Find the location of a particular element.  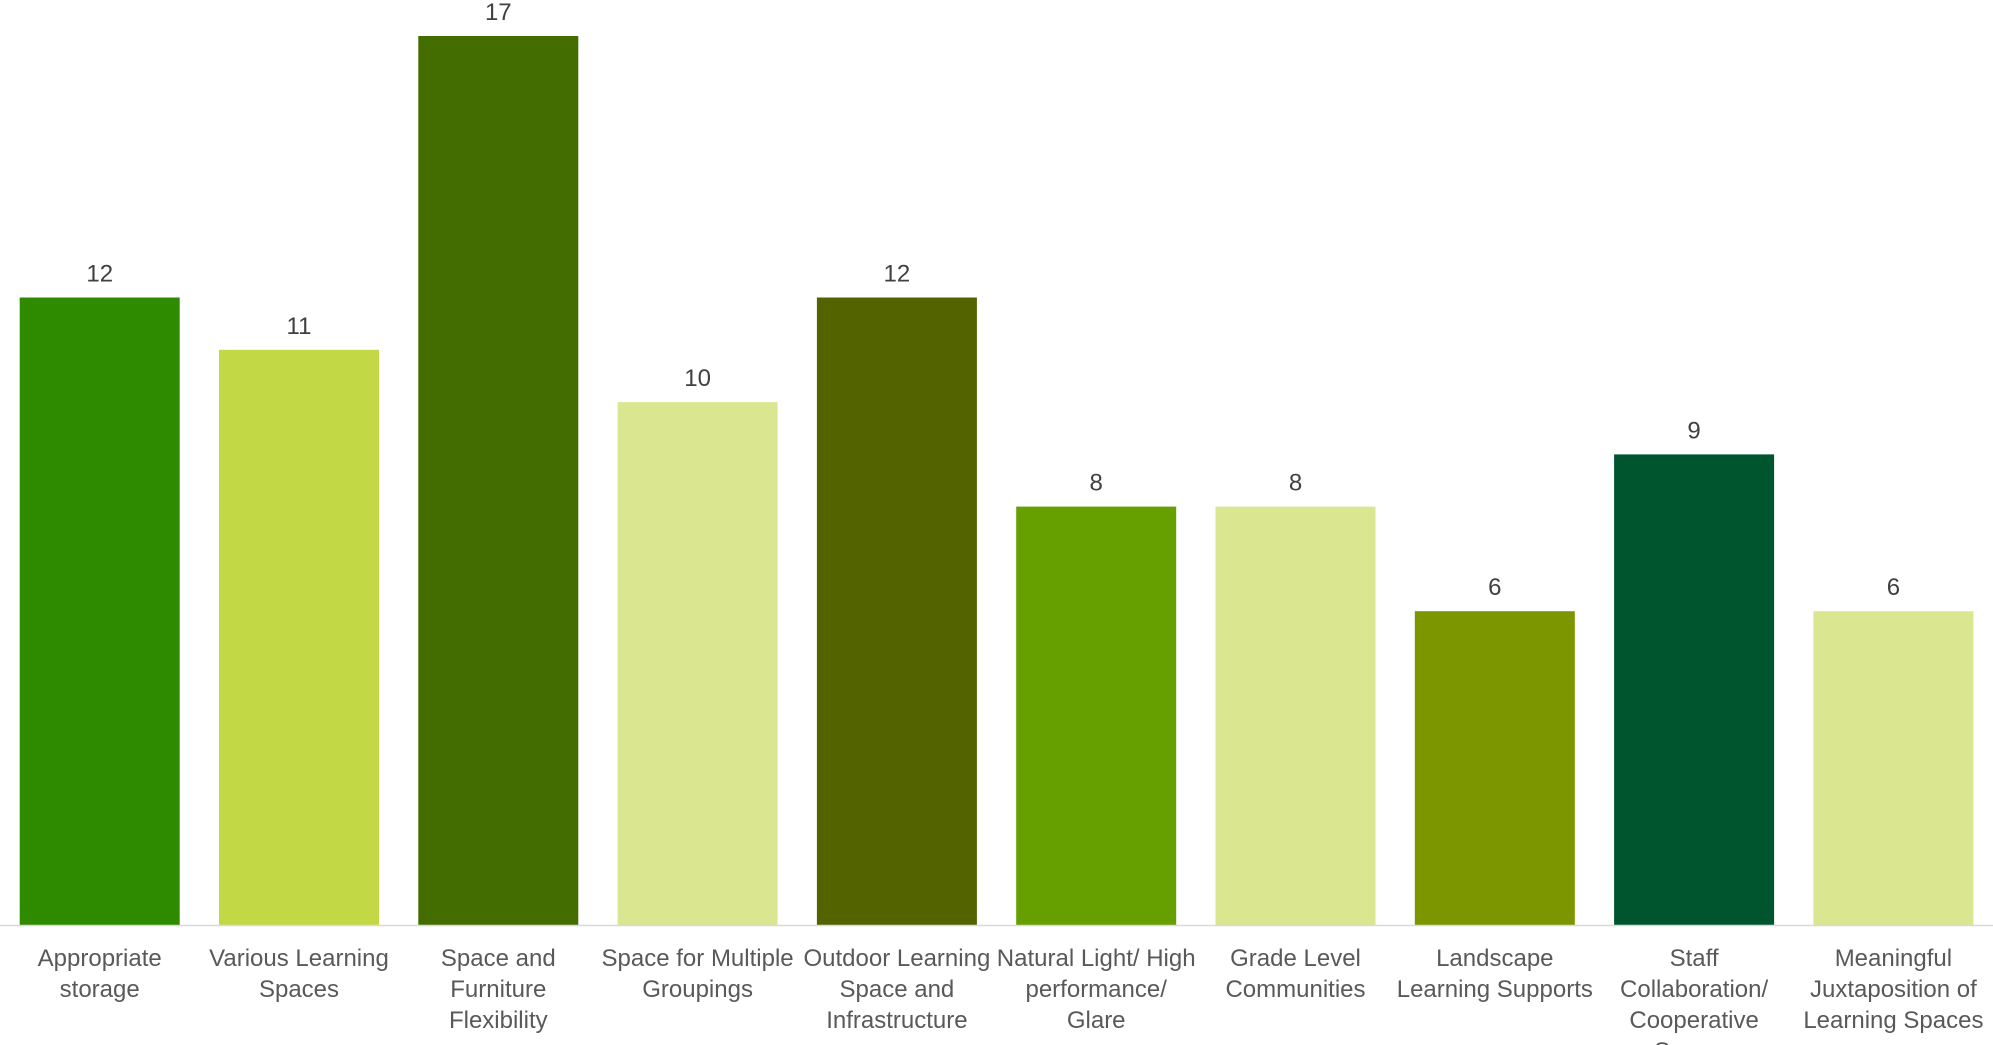

category-tick-label-line: Grade Level is located at coordinates (1295, 958).